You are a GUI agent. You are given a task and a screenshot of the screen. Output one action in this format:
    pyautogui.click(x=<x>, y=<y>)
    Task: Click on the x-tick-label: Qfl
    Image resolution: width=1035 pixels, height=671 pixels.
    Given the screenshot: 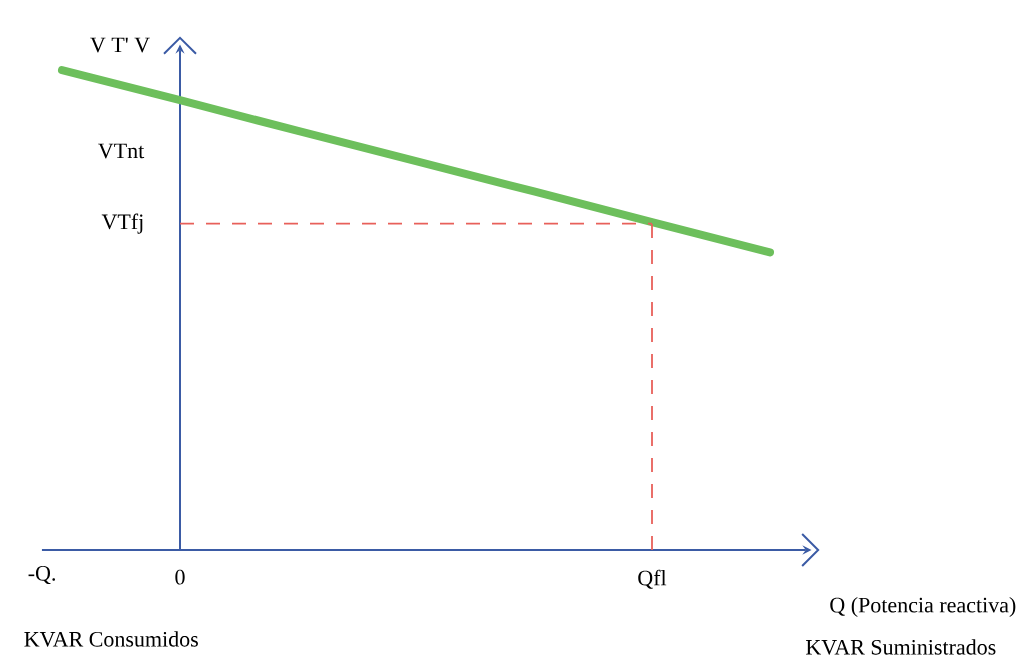 What is the action you would take?
    pyautogui.click(x=652, y=579)
    